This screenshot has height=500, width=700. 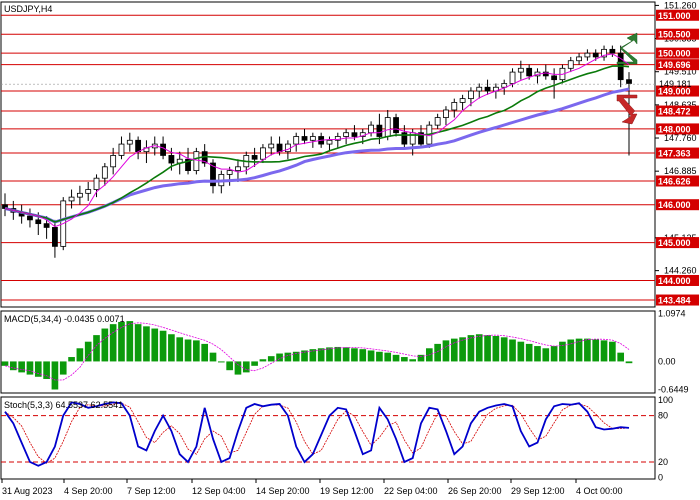 I want to click on stoch-main-line, so click(x=317, y=434).